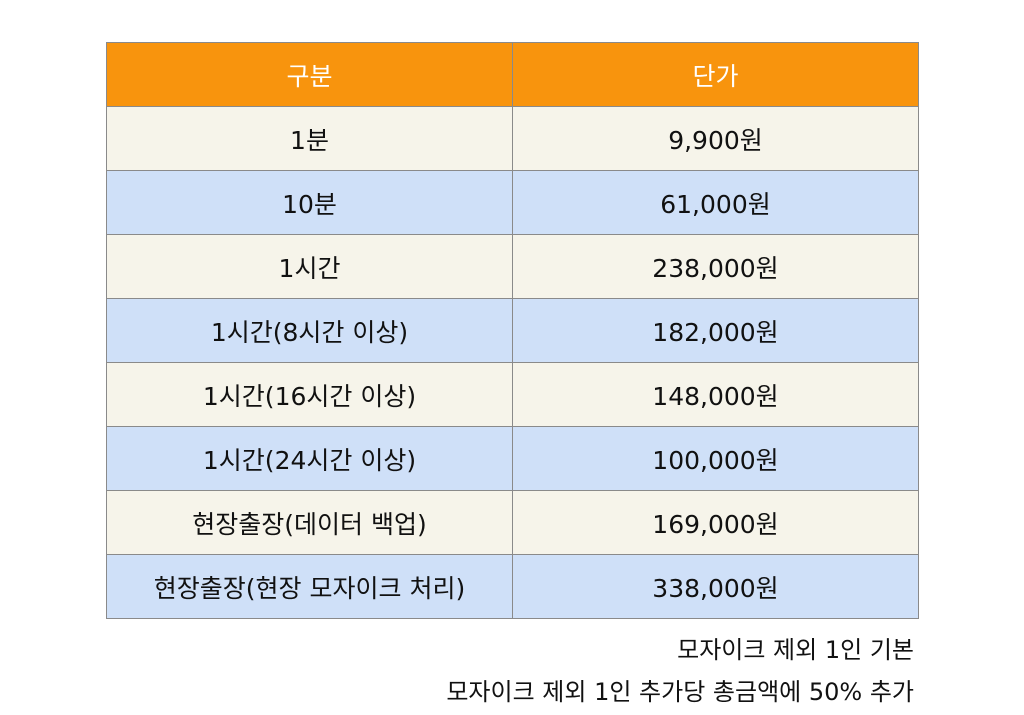 Image resolution: width=1024 pixels, height=715 pixels. I want to click on table-row: 1시간(16시간 이상) 148,000원, so click(512, 394).